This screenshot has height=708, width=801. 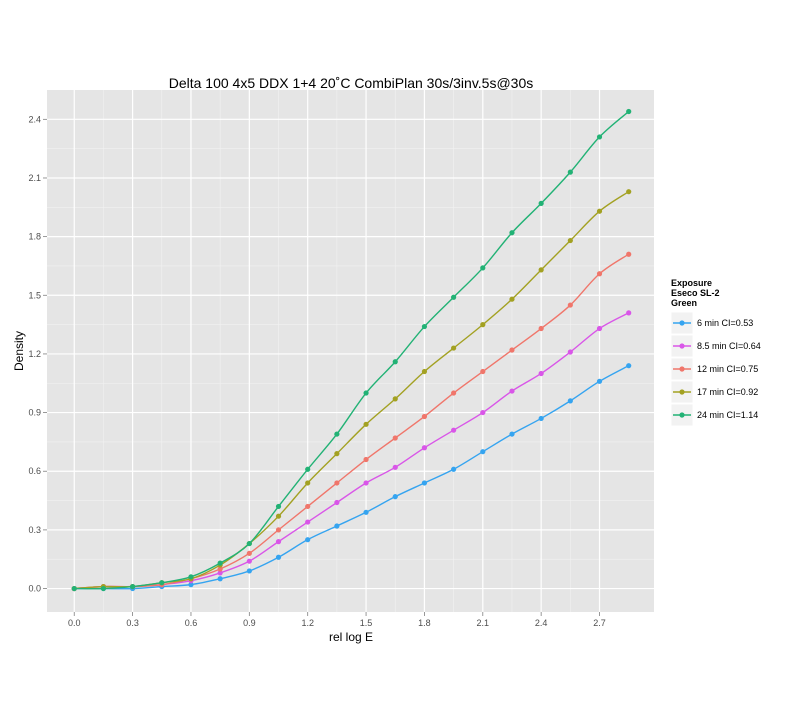 I want to click on y-tick-label: 1.8, so click(x=34, y=237).